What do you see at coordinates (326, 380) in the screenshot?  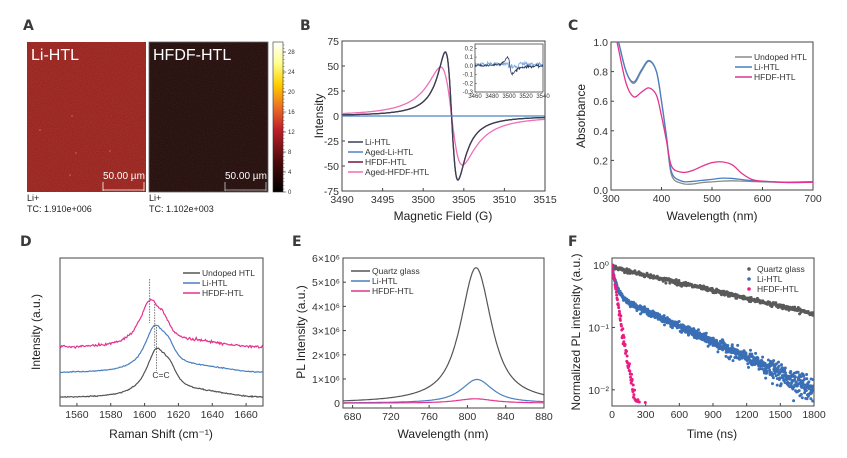 I see `y-tick-label: 1×10⁶` at bounding box center [326, 380].